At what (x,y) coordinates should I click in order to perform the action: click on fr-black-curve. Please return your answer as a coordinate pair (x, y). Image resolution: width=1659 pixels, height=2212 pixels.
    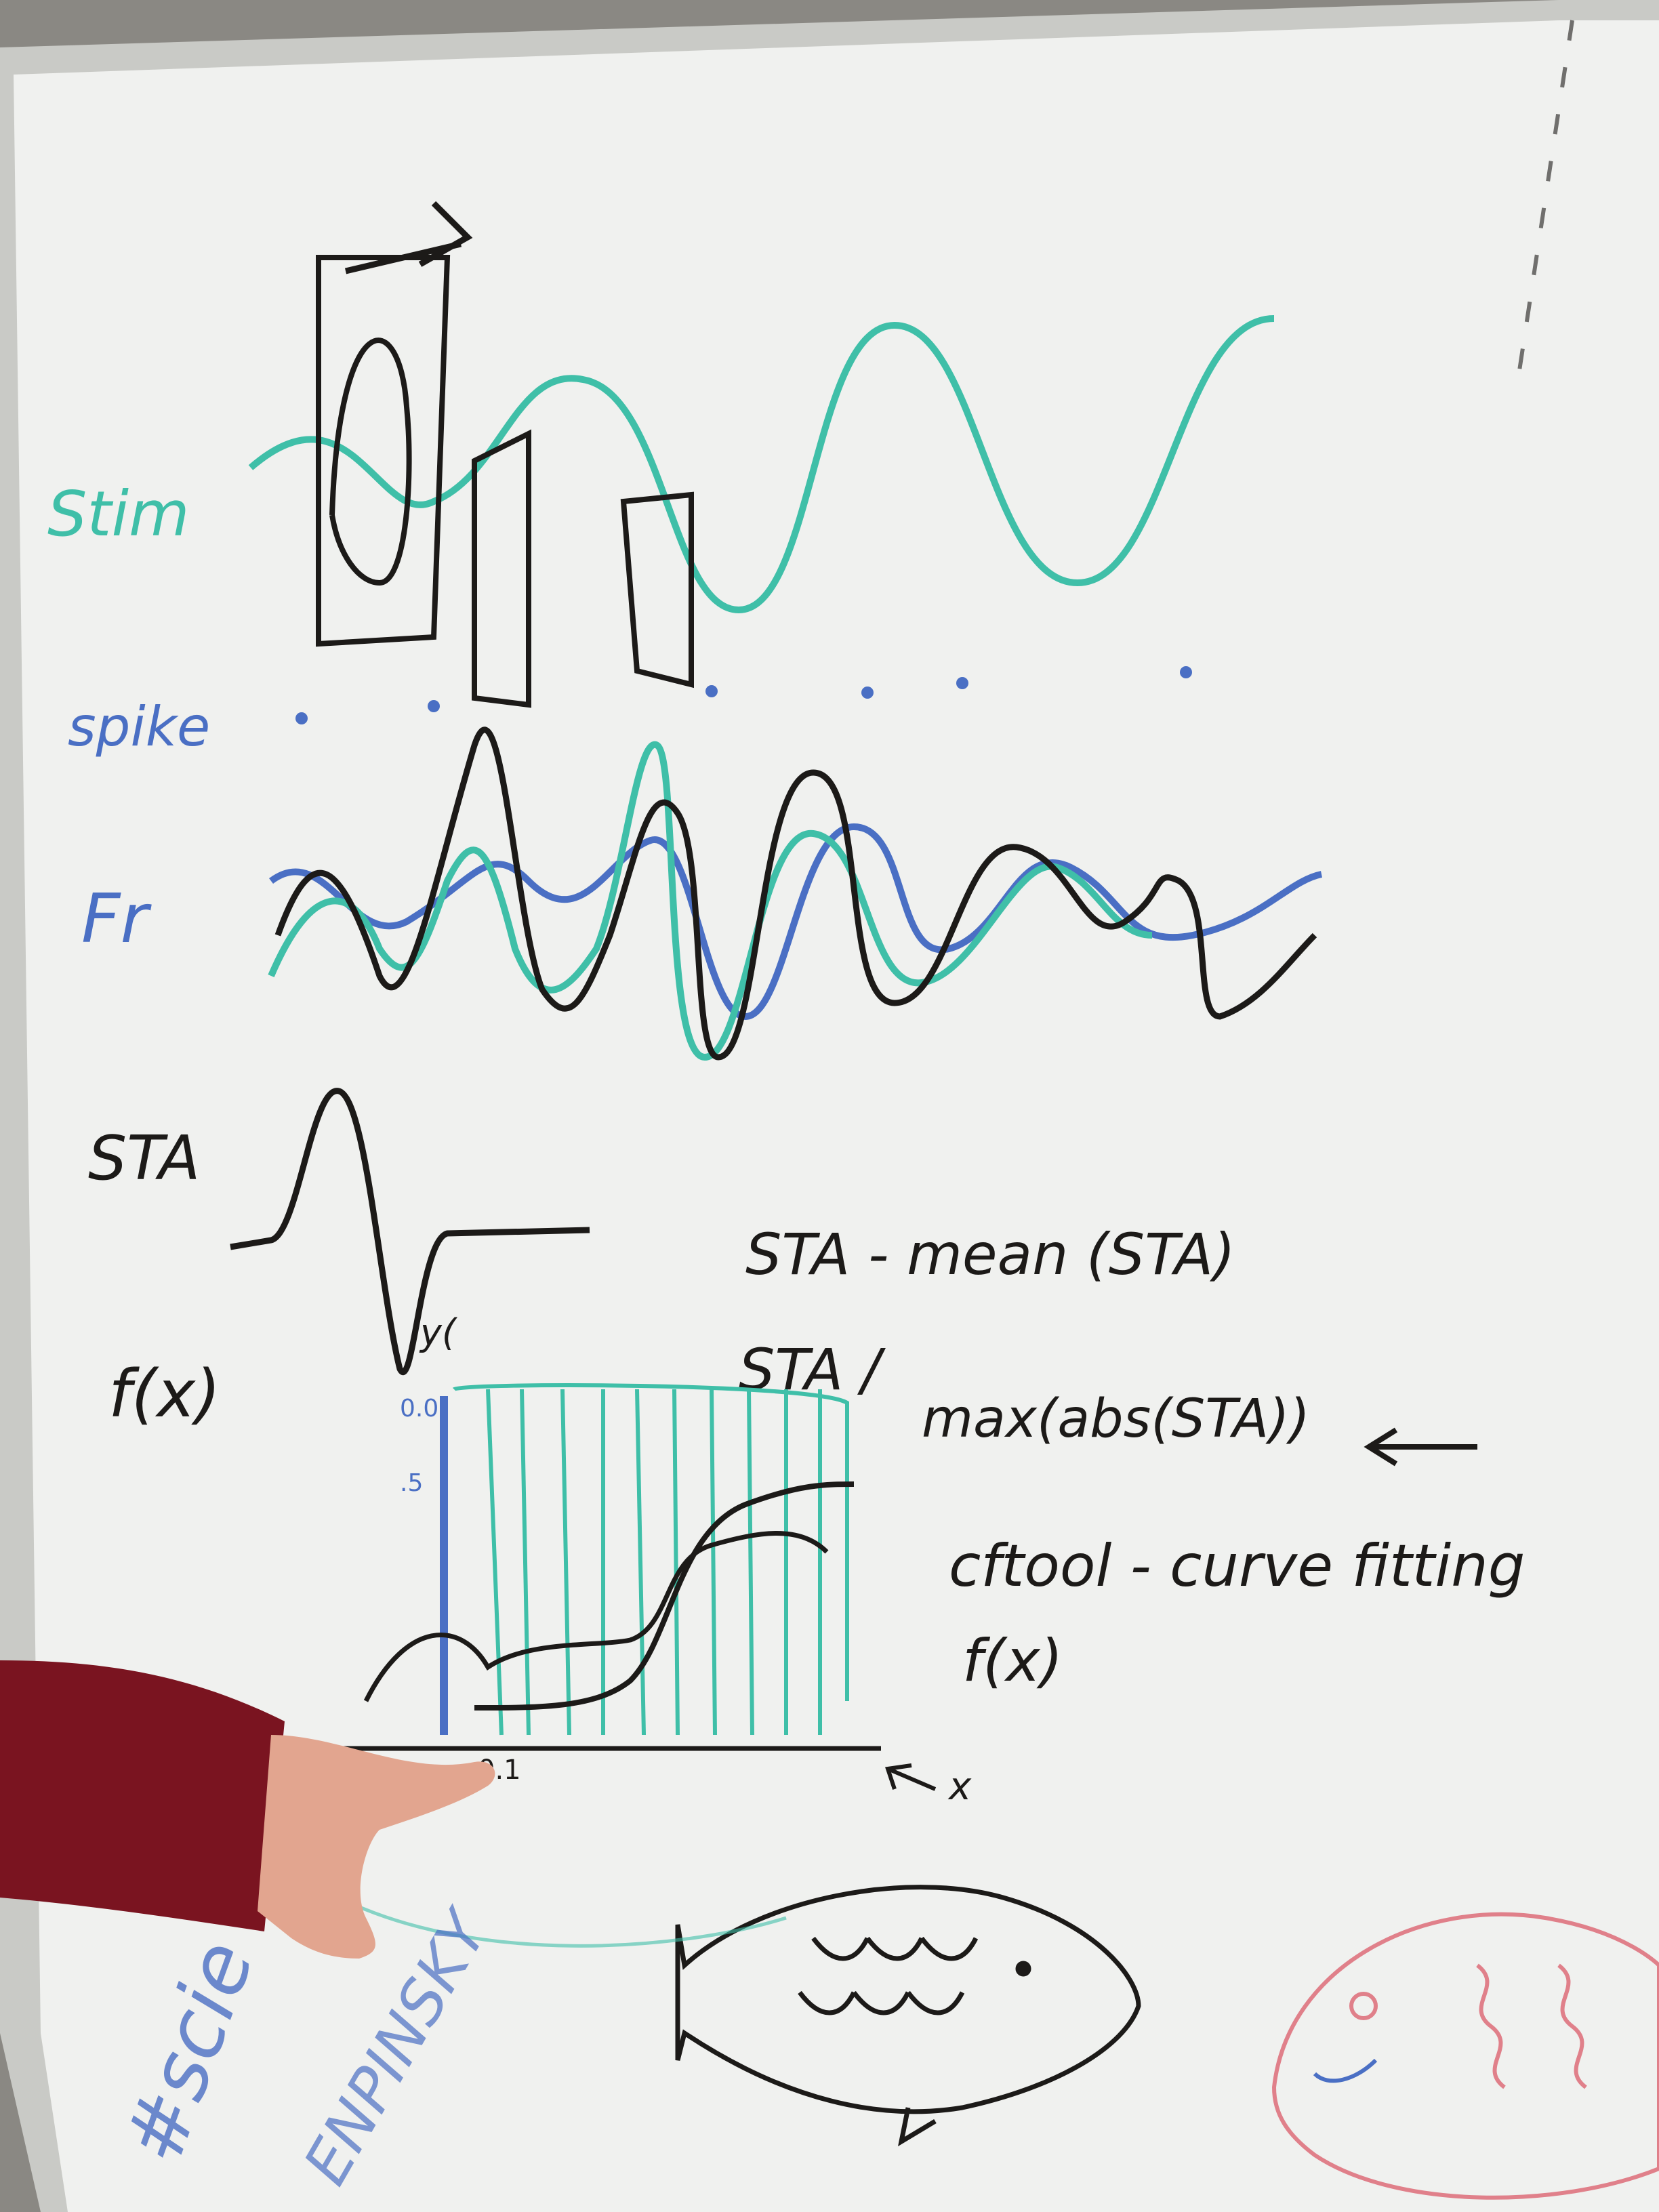
    Looking at the image, I should click on (796, 893).